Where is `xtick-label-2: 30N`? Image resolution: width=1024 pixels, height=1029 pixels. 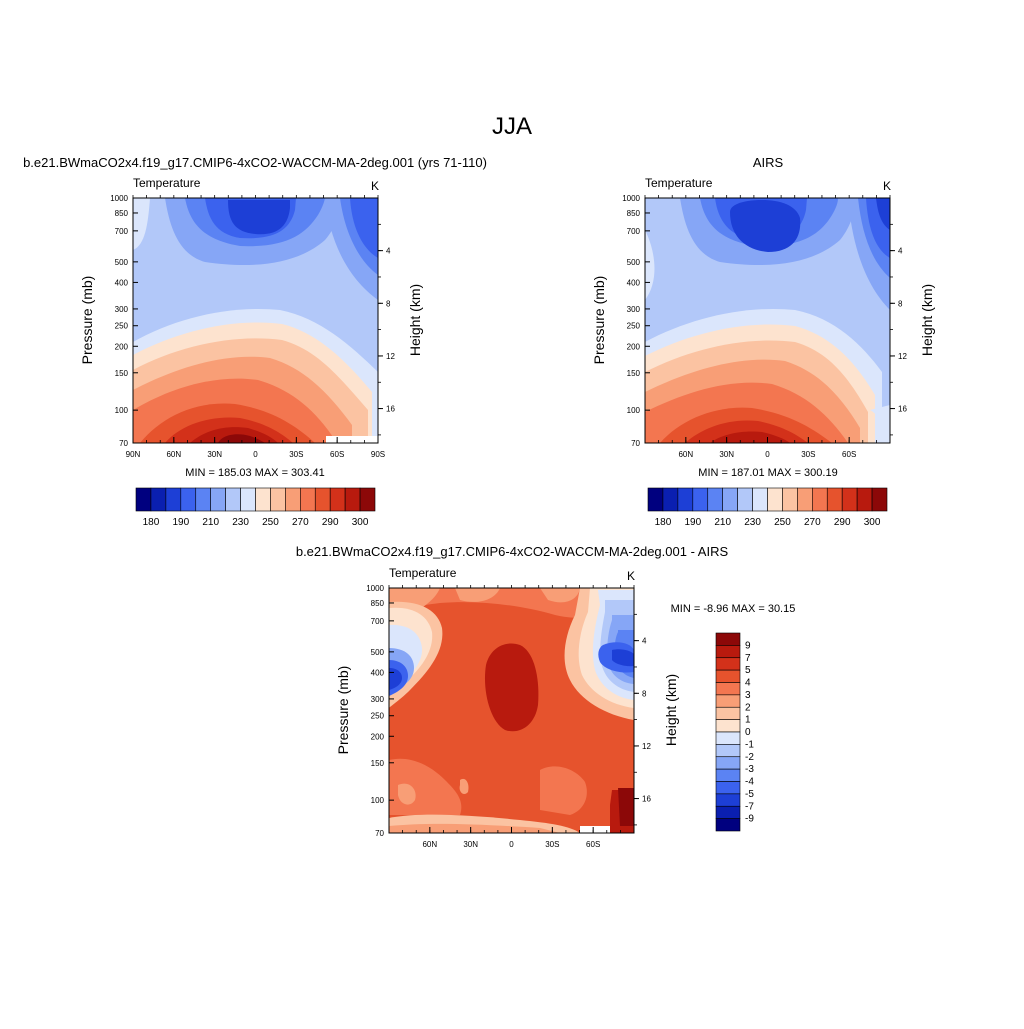
xtick-label-2: 30N is located at coordinates (214, 454).